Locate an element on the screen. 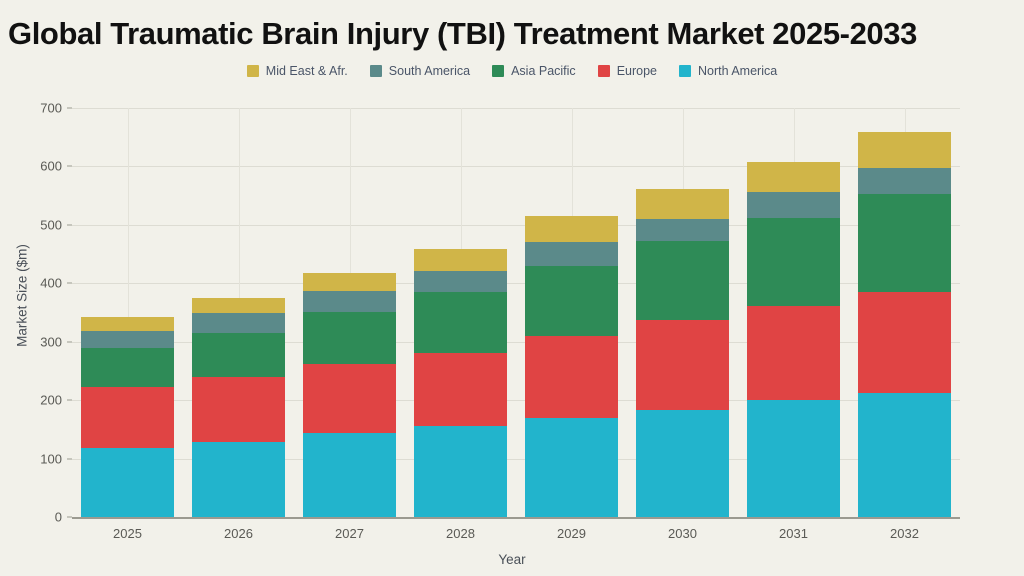 This screenshot has width=1024, height=576. bar-segment-south-america-2027 is located at coordinates (349, 301).